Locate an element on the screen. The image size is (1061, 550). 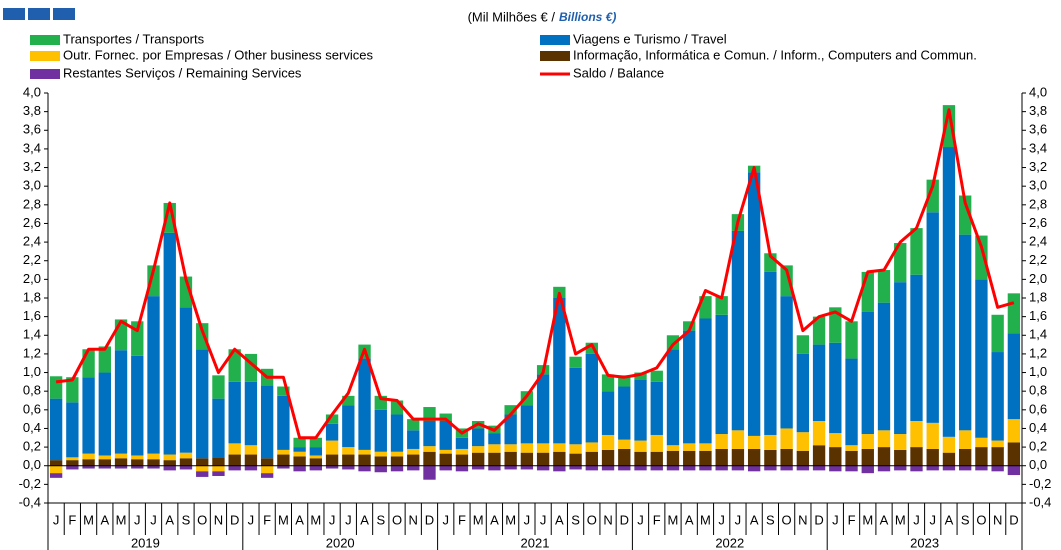
y2-tick-label: 3,6 is located at coordinates (1038, 129).